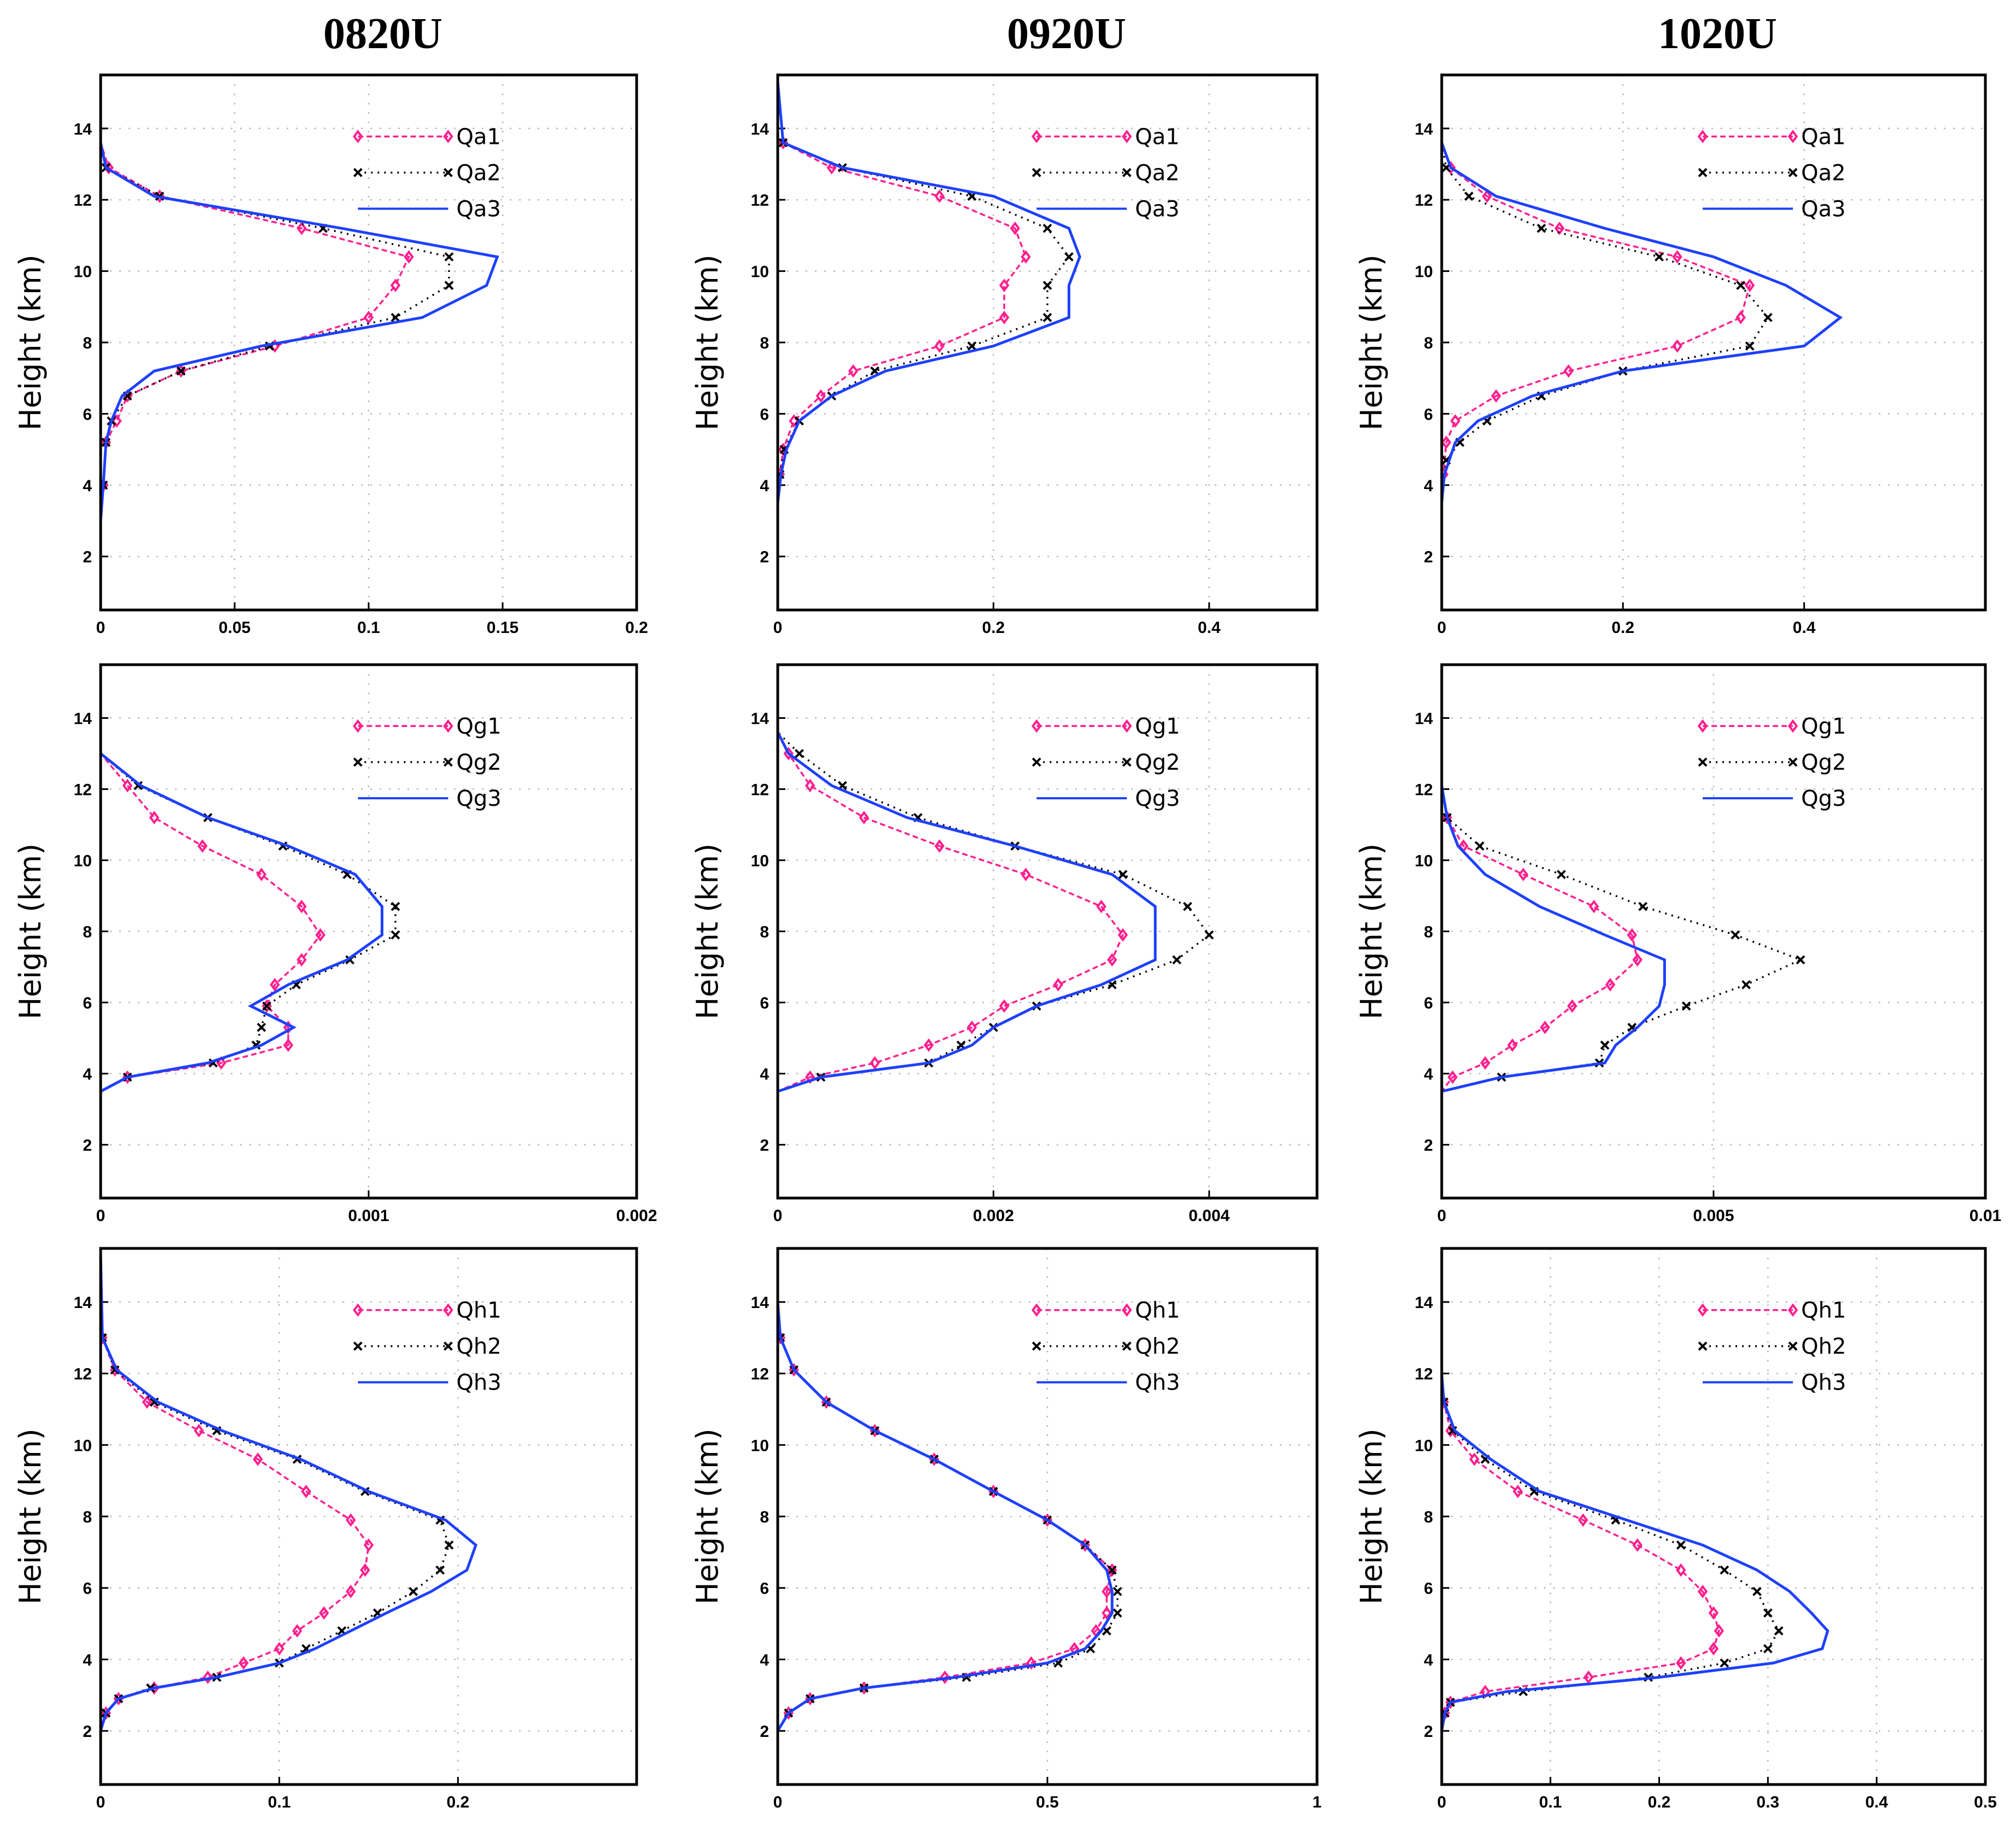 This screenshot has height=1825, width=2016. I want to click on series-line-Qh2, so click(1611, 1511).